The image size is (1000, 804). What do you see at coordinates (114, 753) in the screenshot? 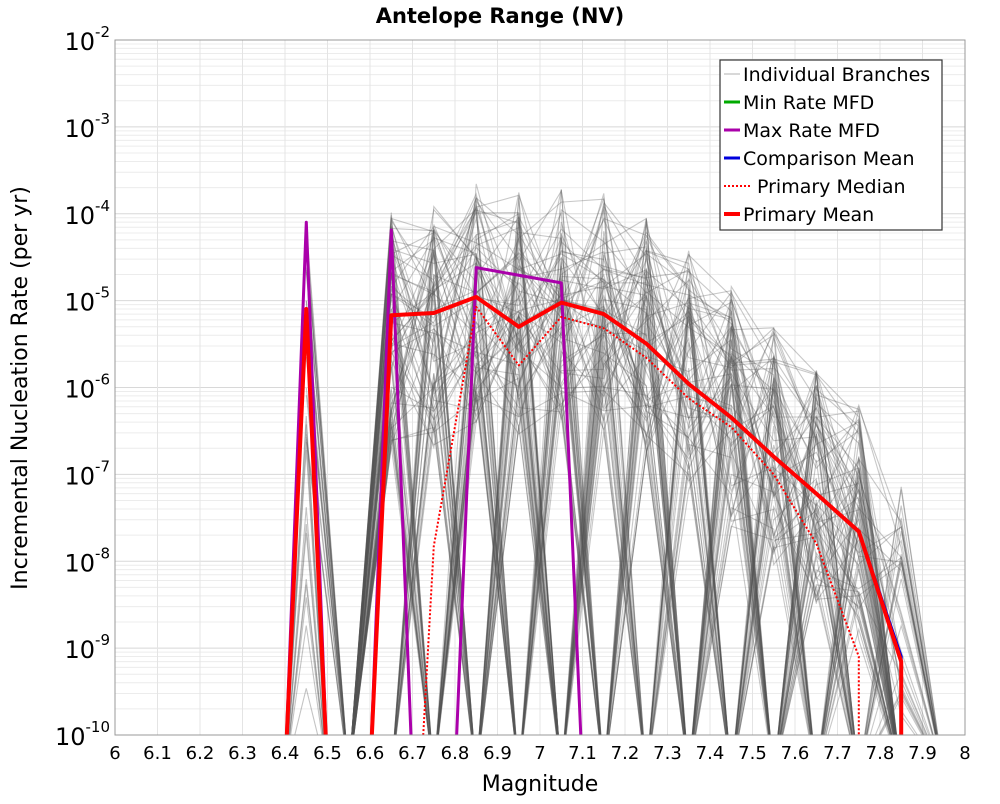
I see `x-tick-label: 6` at bounding box center [114, 753].